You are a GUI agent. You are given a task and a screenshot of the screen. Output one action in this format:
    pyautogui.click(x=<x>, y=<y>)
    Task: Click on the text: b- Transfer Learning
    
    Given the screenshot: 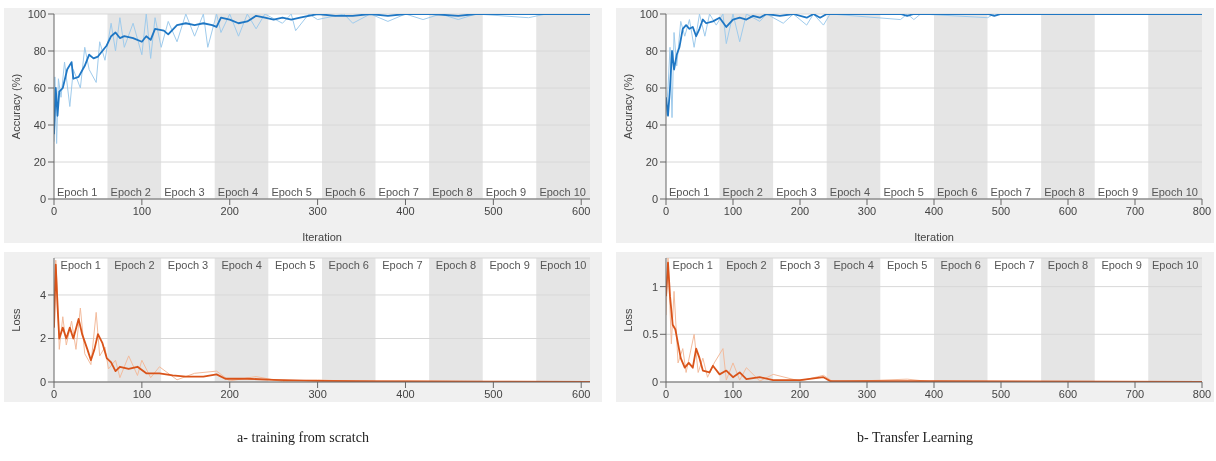 What is the action you would take?
    pyautogui.click(x=915, y=438)
    